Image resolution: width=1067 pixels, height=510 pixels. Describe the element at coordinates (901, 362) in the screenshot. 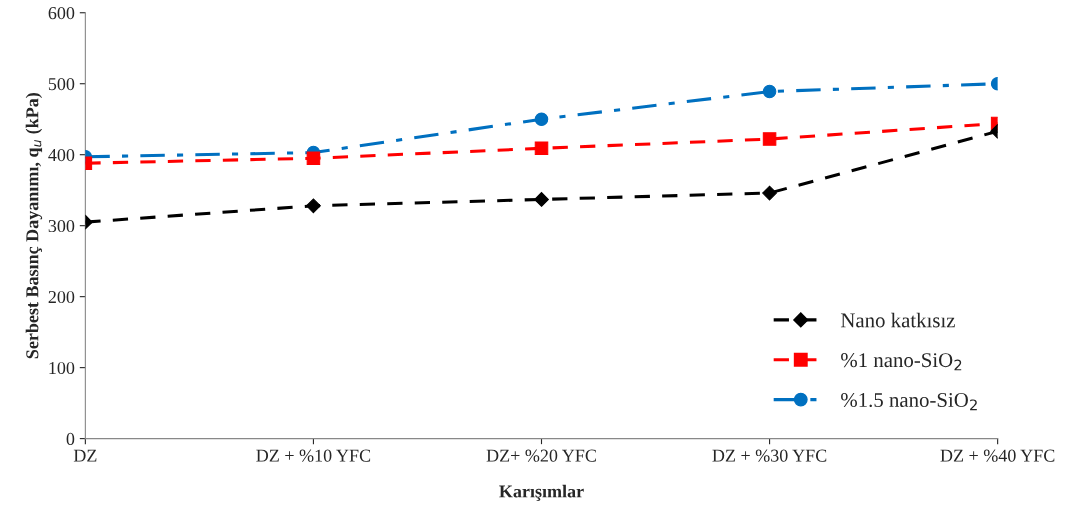

I see `legend-label: %1 nano-SiO$_{2}$` at that location.